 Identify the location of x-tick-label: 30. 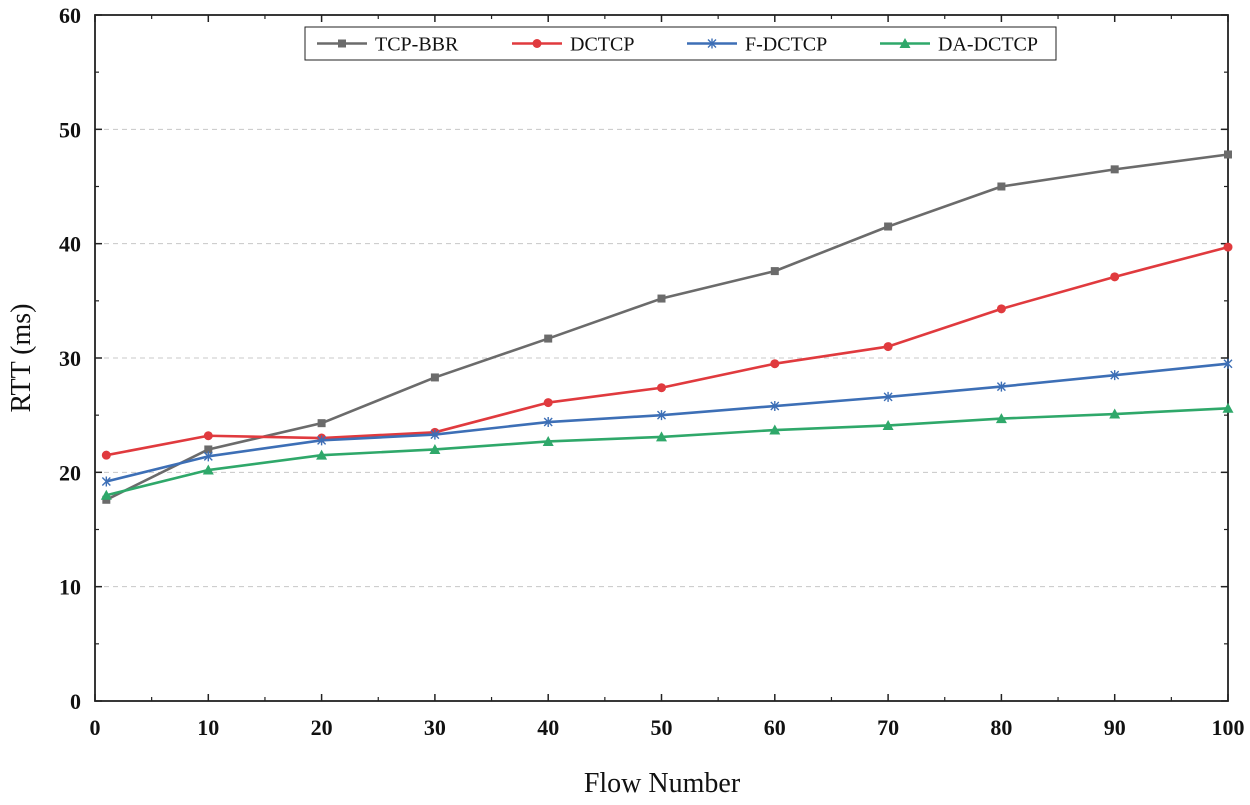
(435, 727).